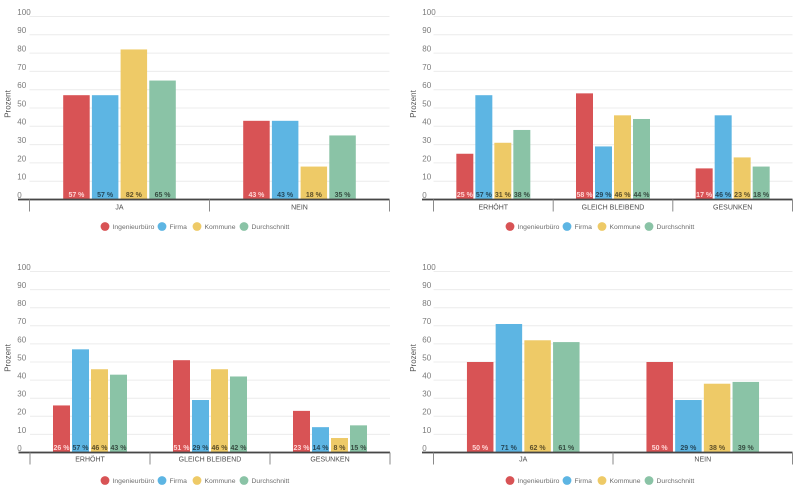 The image size is (809, 499). What do you see at coordinates (134, 195) in the screenshot?
I see `svg-text: 82 %` at bounding box center [134, 195].